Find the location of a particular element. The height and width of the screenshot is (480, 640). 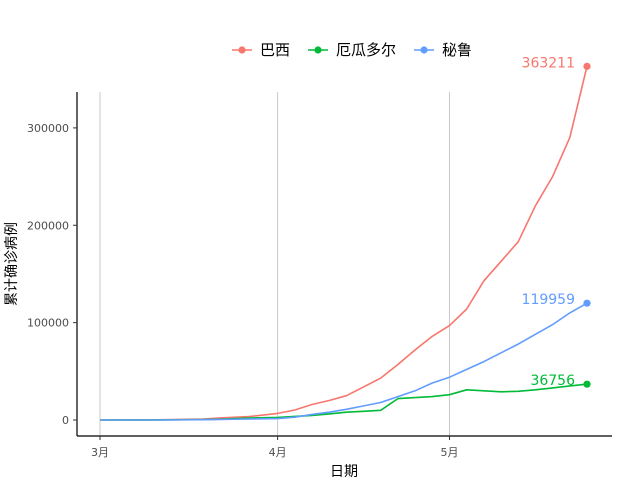

y-tick-label: 100000 is located at coordinates (48, 323).